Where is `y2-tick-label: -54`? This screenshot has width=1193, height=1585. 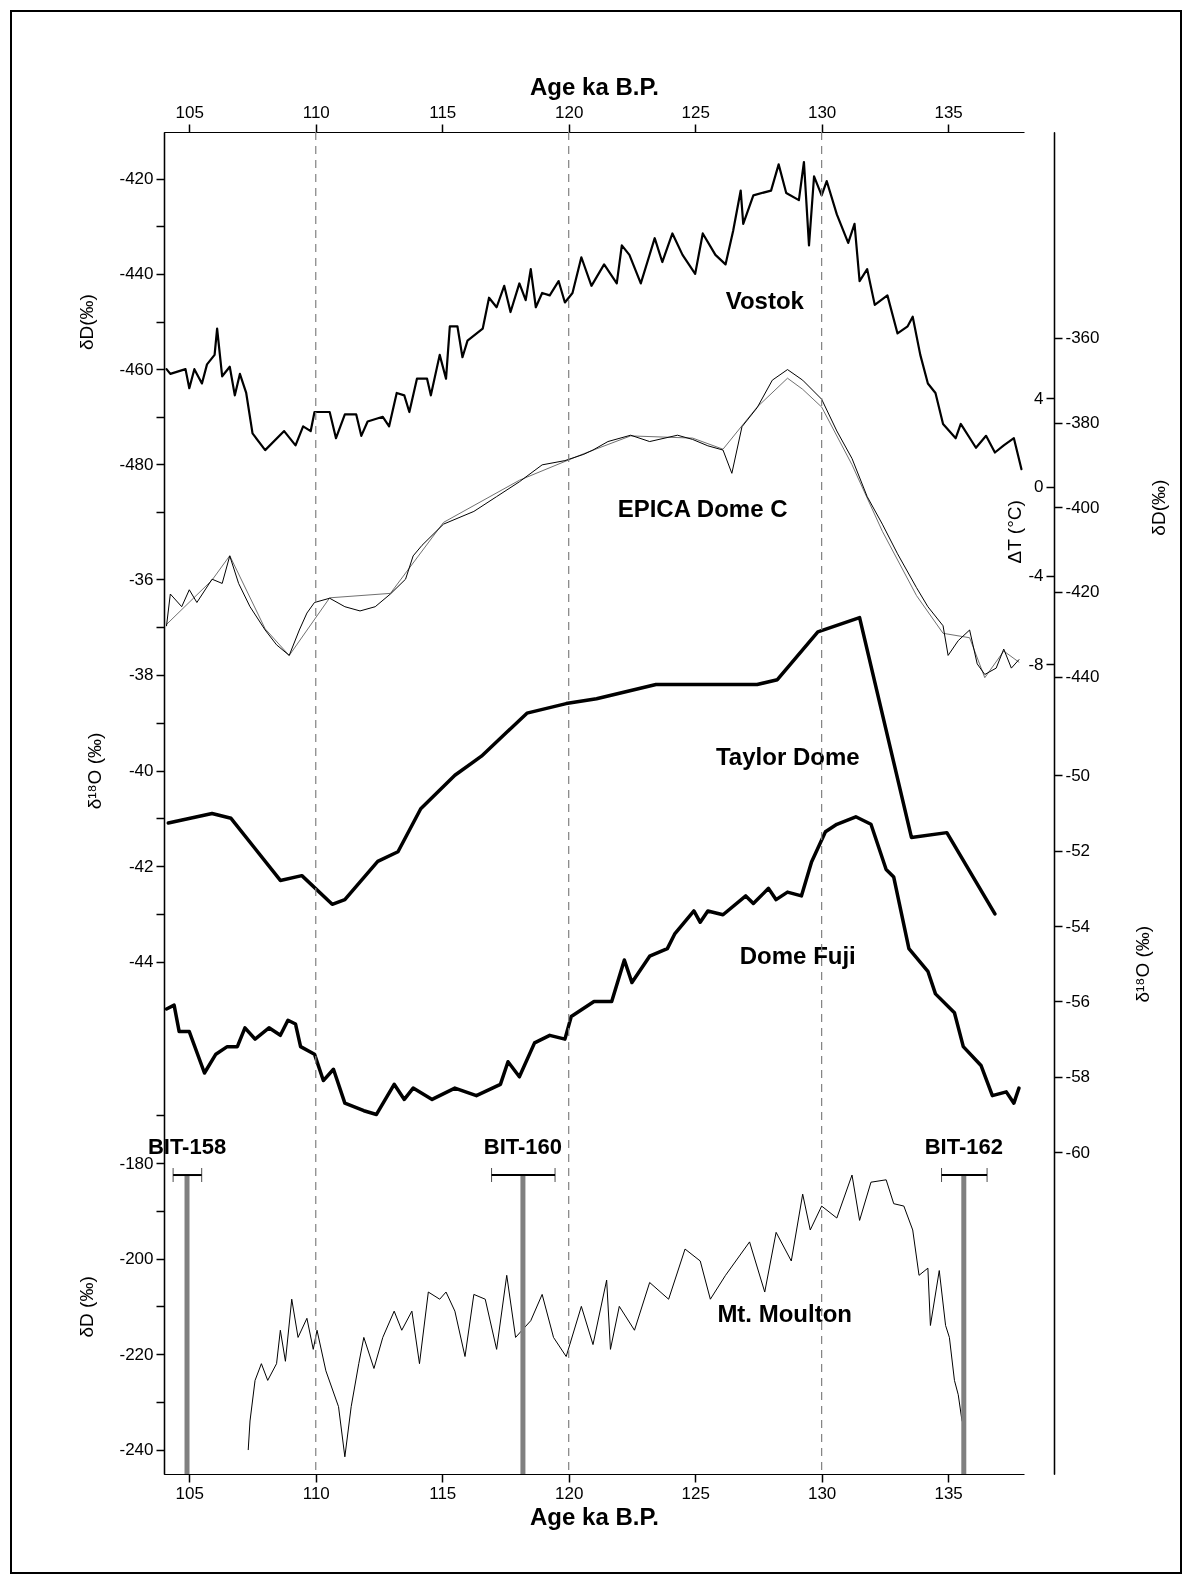
y2-tick-label: -54 is located at coordinates (1078, 926).